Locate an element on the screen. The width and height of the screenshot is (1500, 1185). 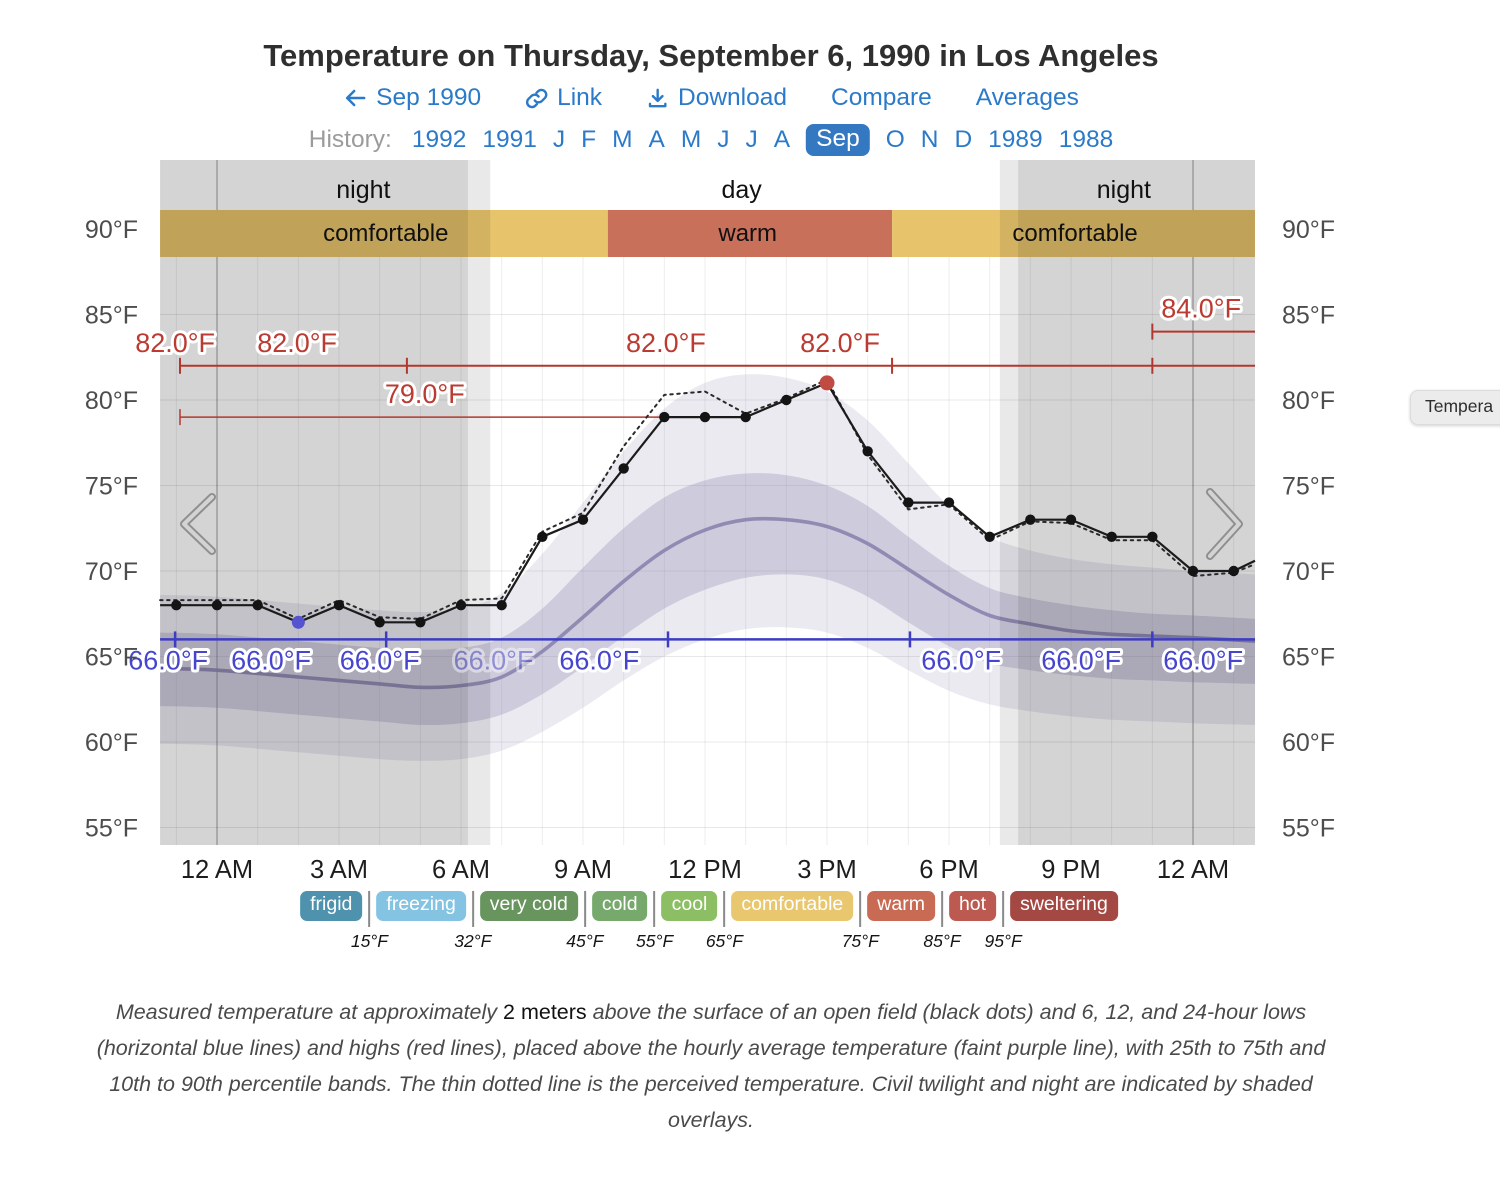
history-item-f: F is located at coordinates (589, 139).